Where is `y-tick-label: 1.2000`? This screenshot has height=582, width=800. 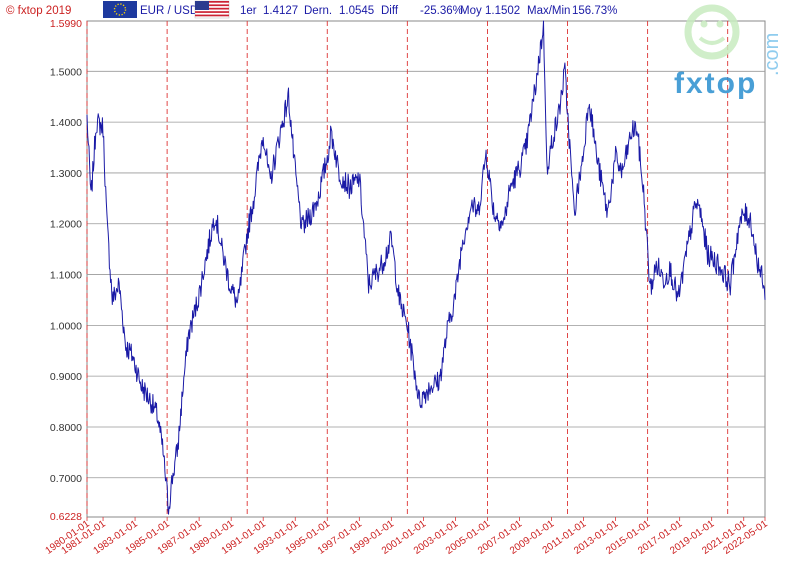 y-tick-label: 1.2000 is located at coordinates (66, 225).